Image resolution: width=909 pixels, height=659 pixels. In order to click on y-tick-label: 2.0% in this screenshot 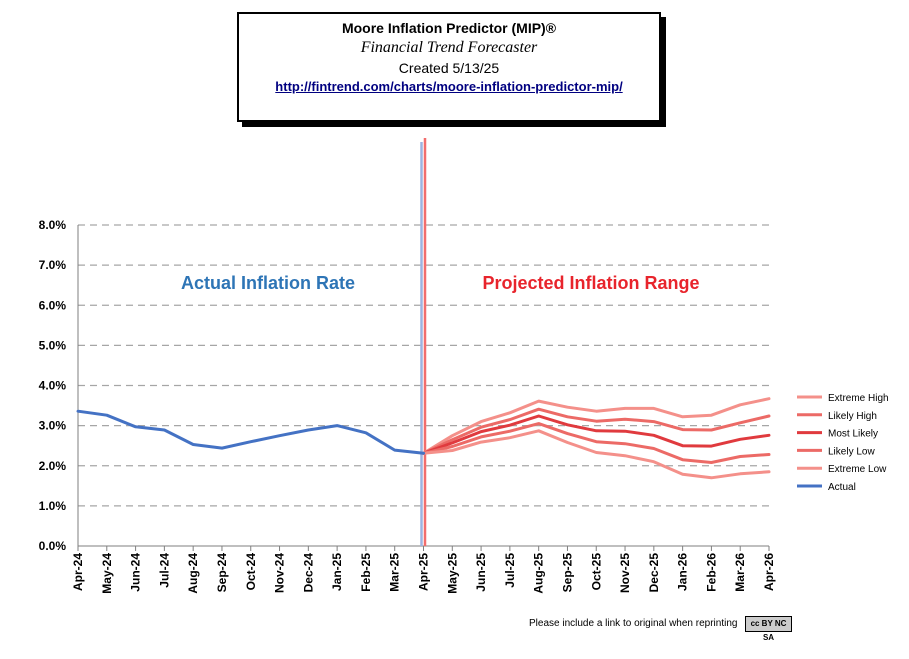, I will do `click(53, 466)`.